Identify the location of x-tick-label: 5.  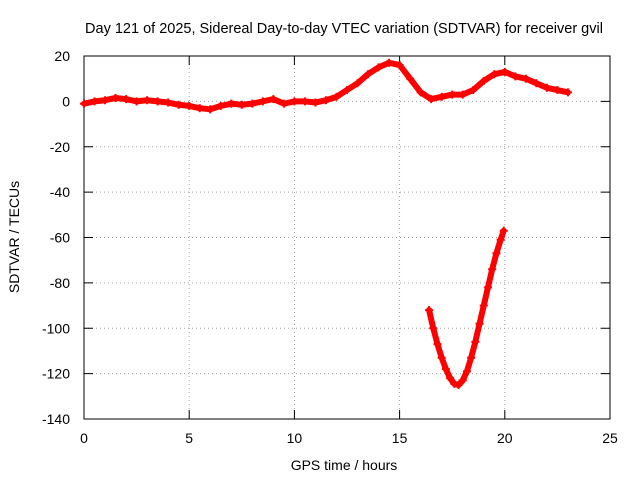
(189, 438).